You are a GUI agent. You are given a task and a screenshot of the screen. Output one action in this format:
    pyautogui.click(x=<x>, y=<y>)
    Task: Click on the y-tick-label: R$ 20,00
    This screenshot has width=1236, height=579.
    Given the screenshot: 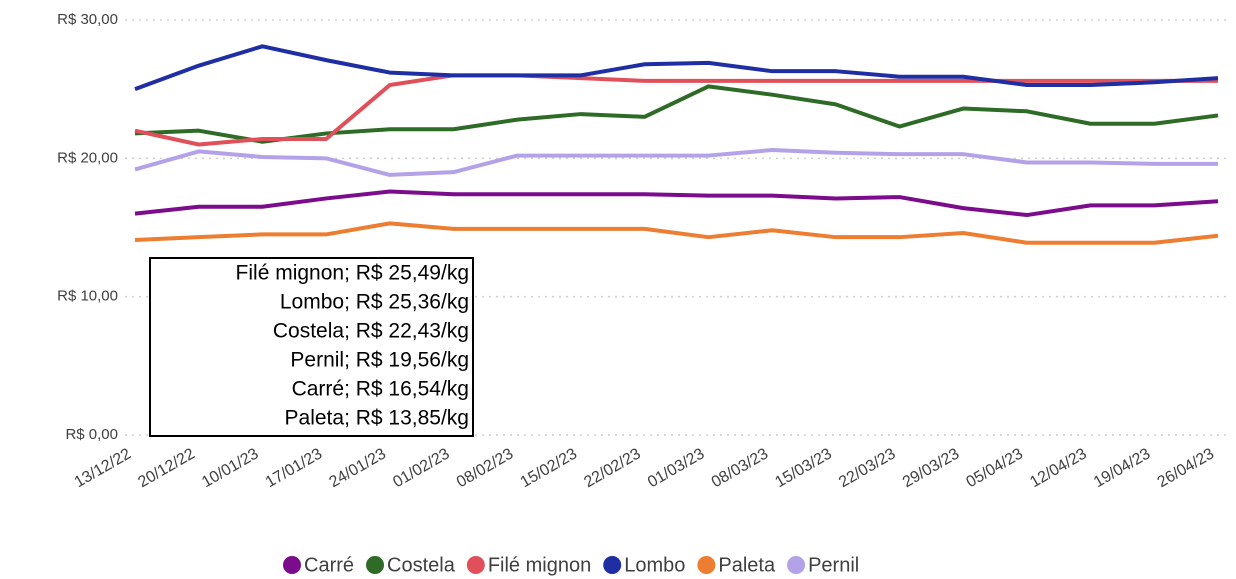 What is the action you would take?
    pyautogui.click(x=87, y=157)
    